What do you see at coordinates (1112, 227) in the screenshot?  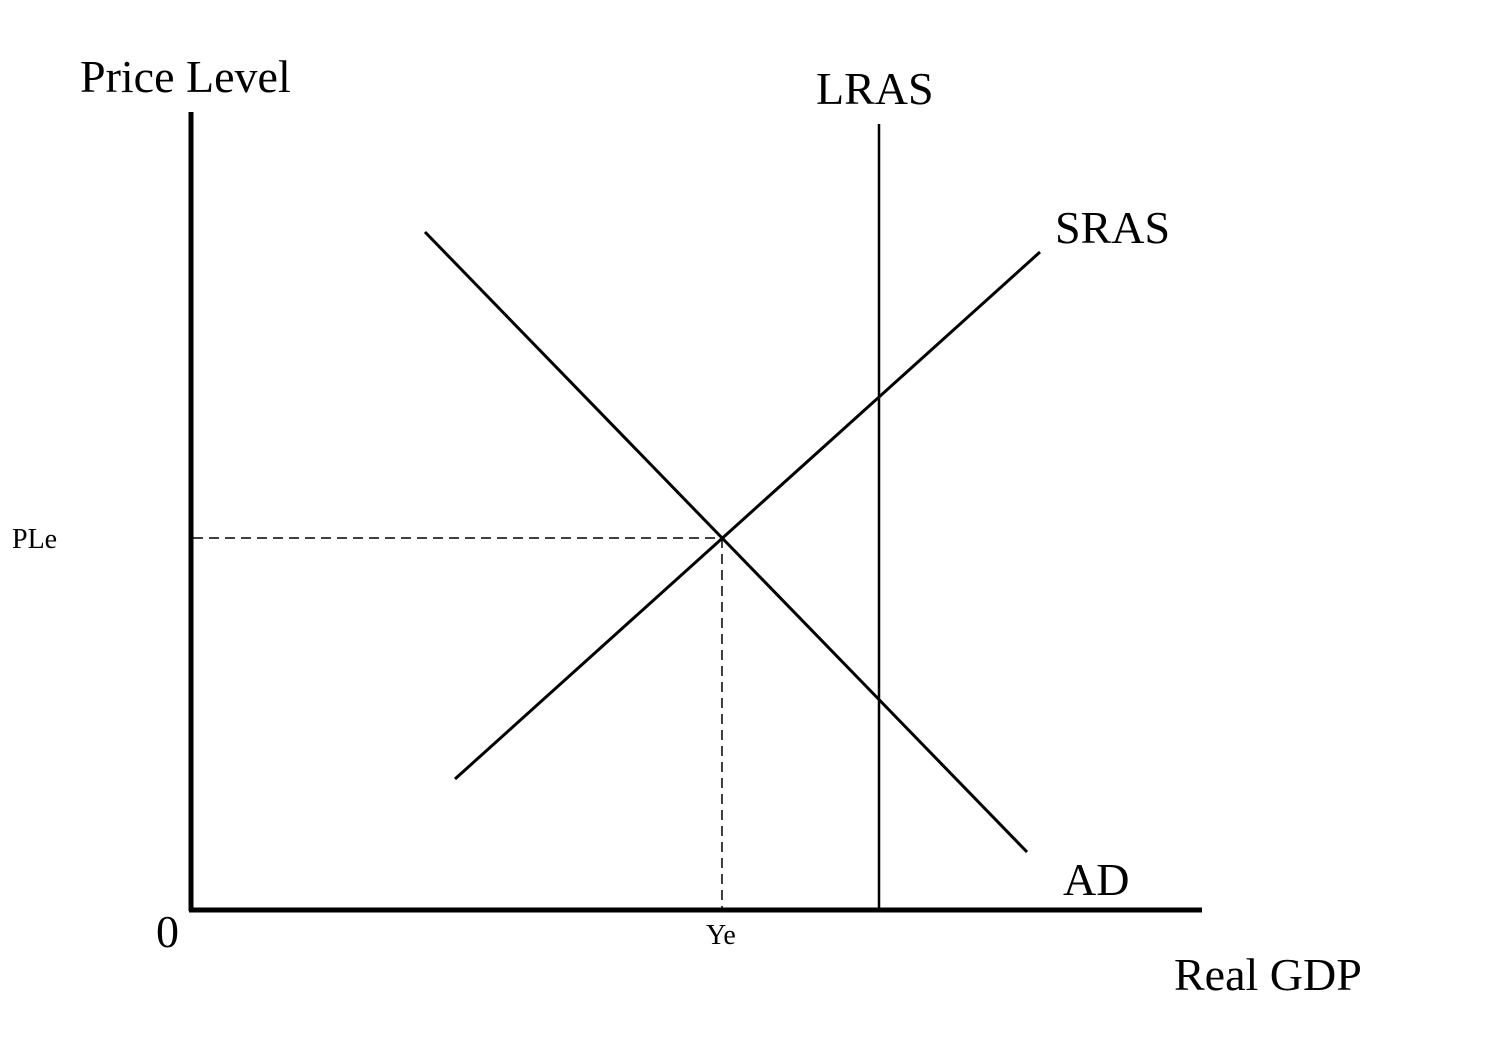 I see `sras-label: SRAS` at bounding box center [1112, 227].